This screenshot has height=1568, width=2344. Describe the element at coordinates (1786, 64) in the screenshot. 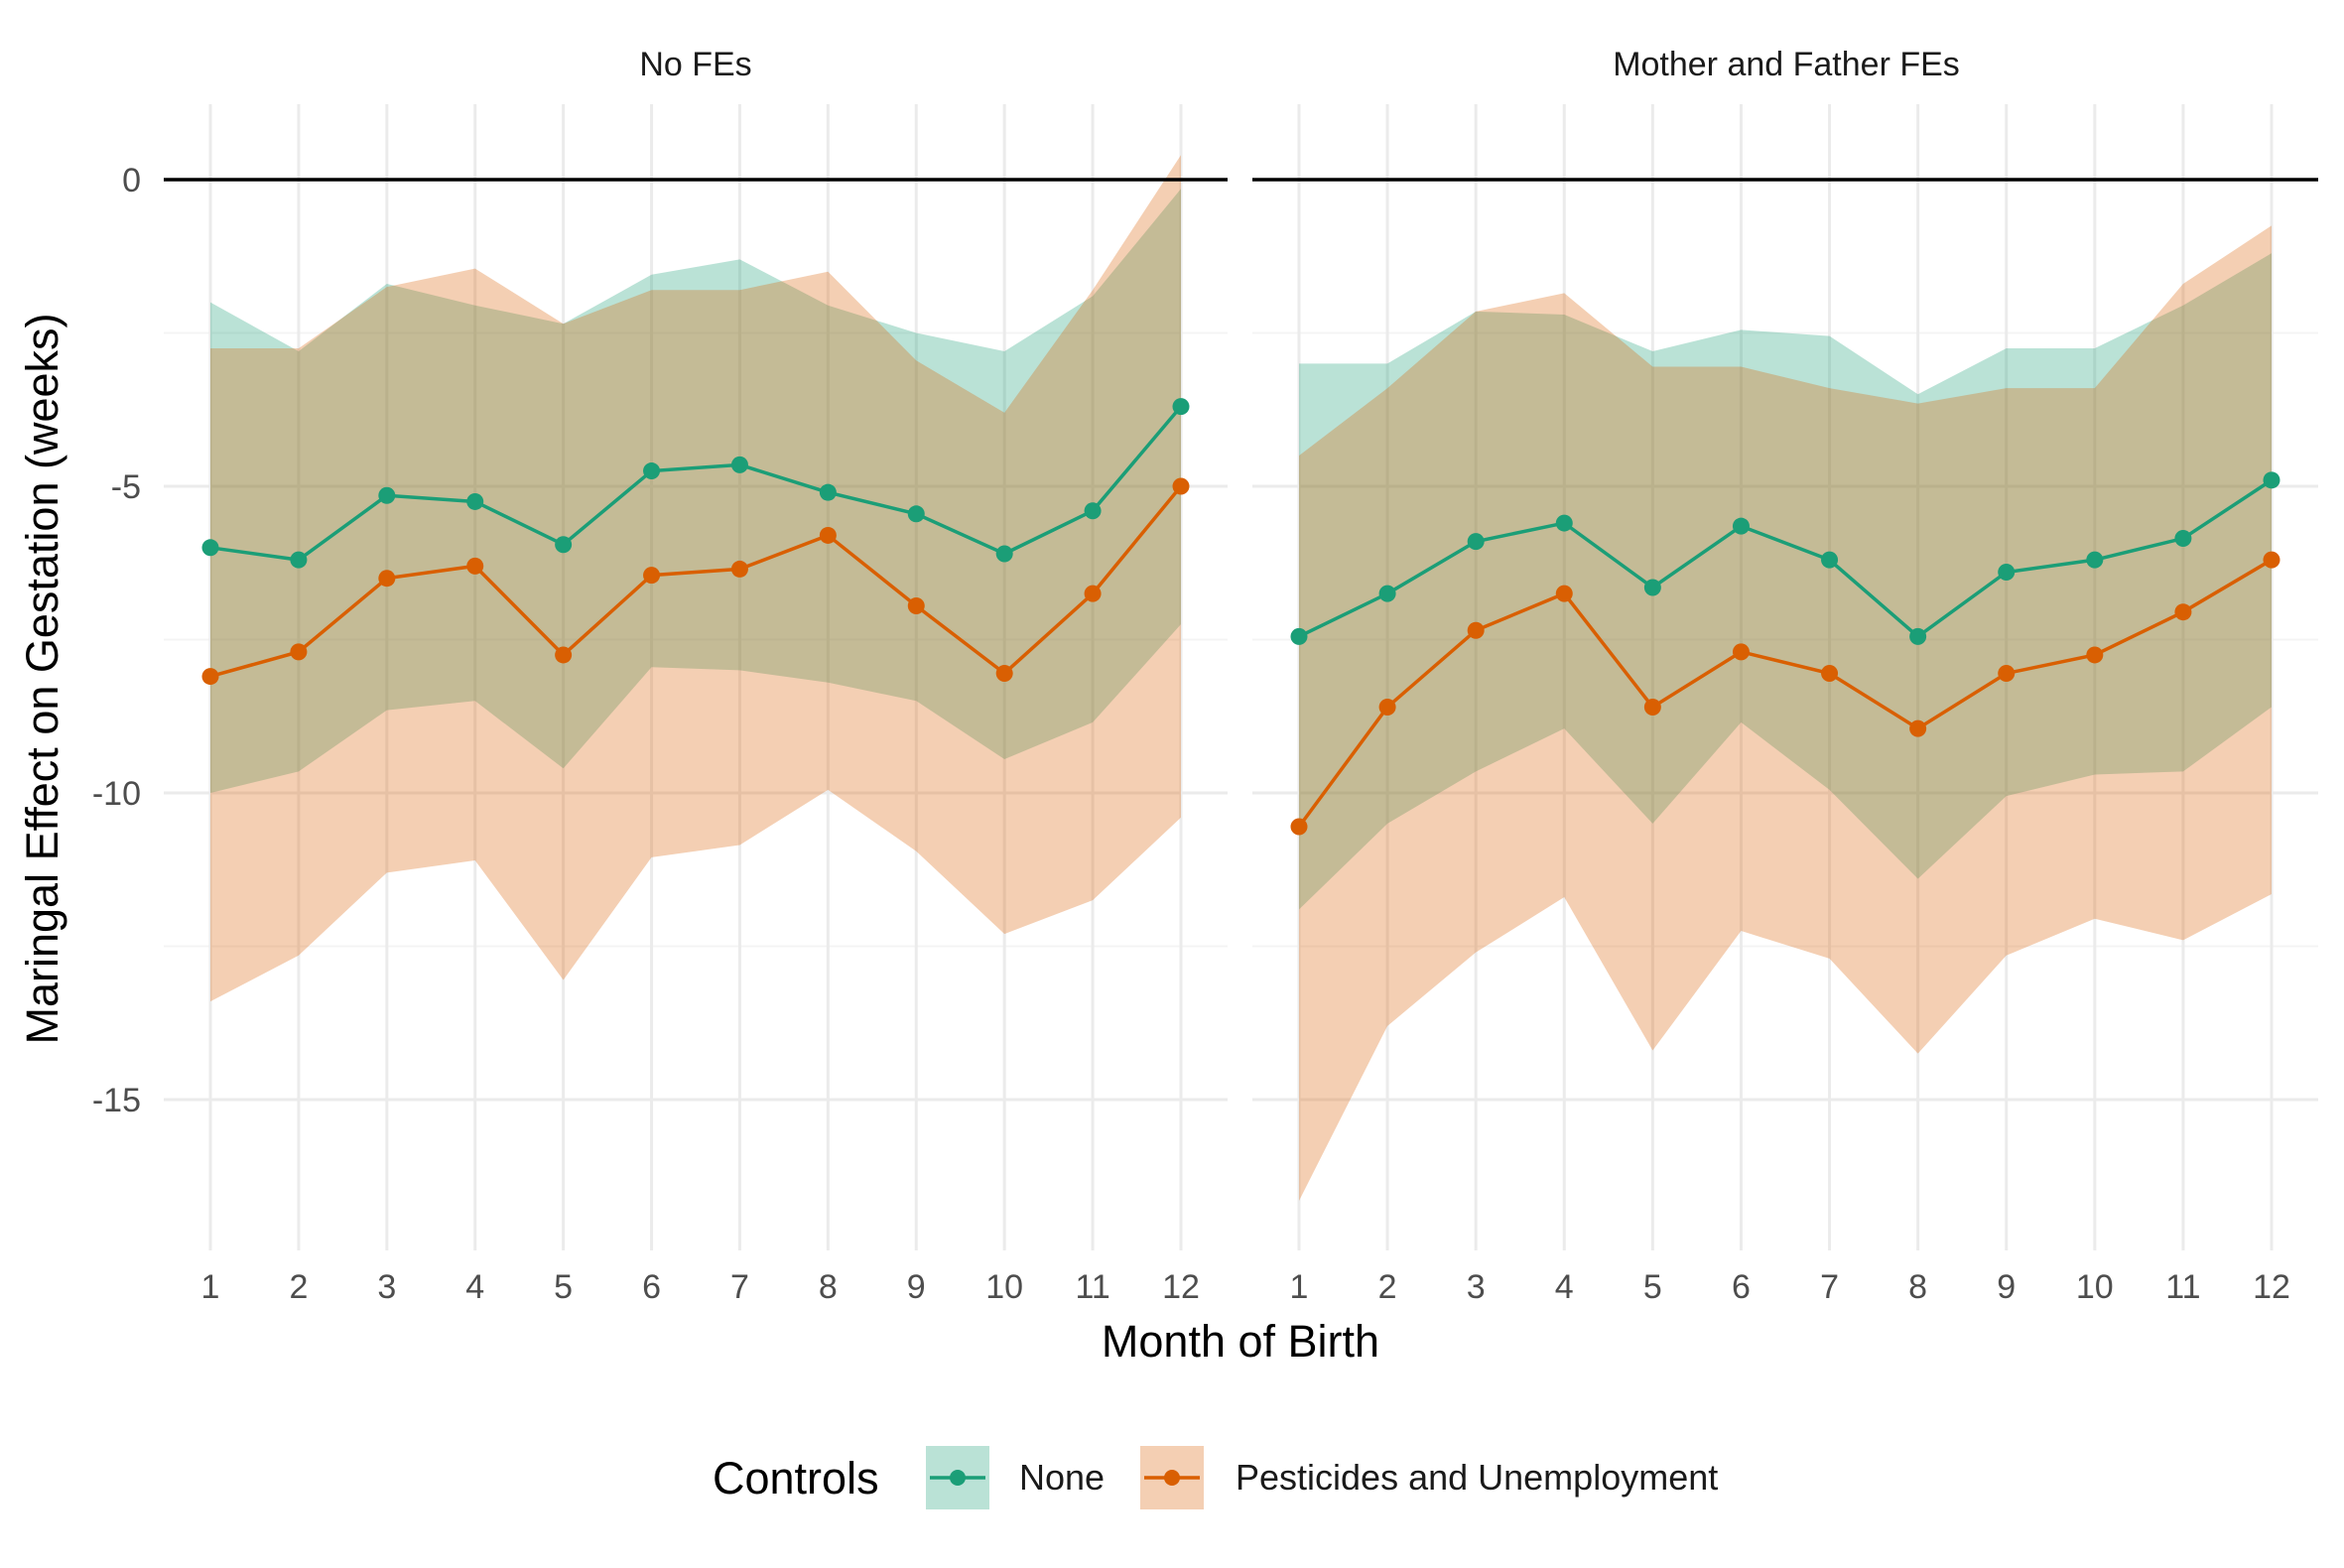

I see `panel-title: Mother and Father FEs` at that location.